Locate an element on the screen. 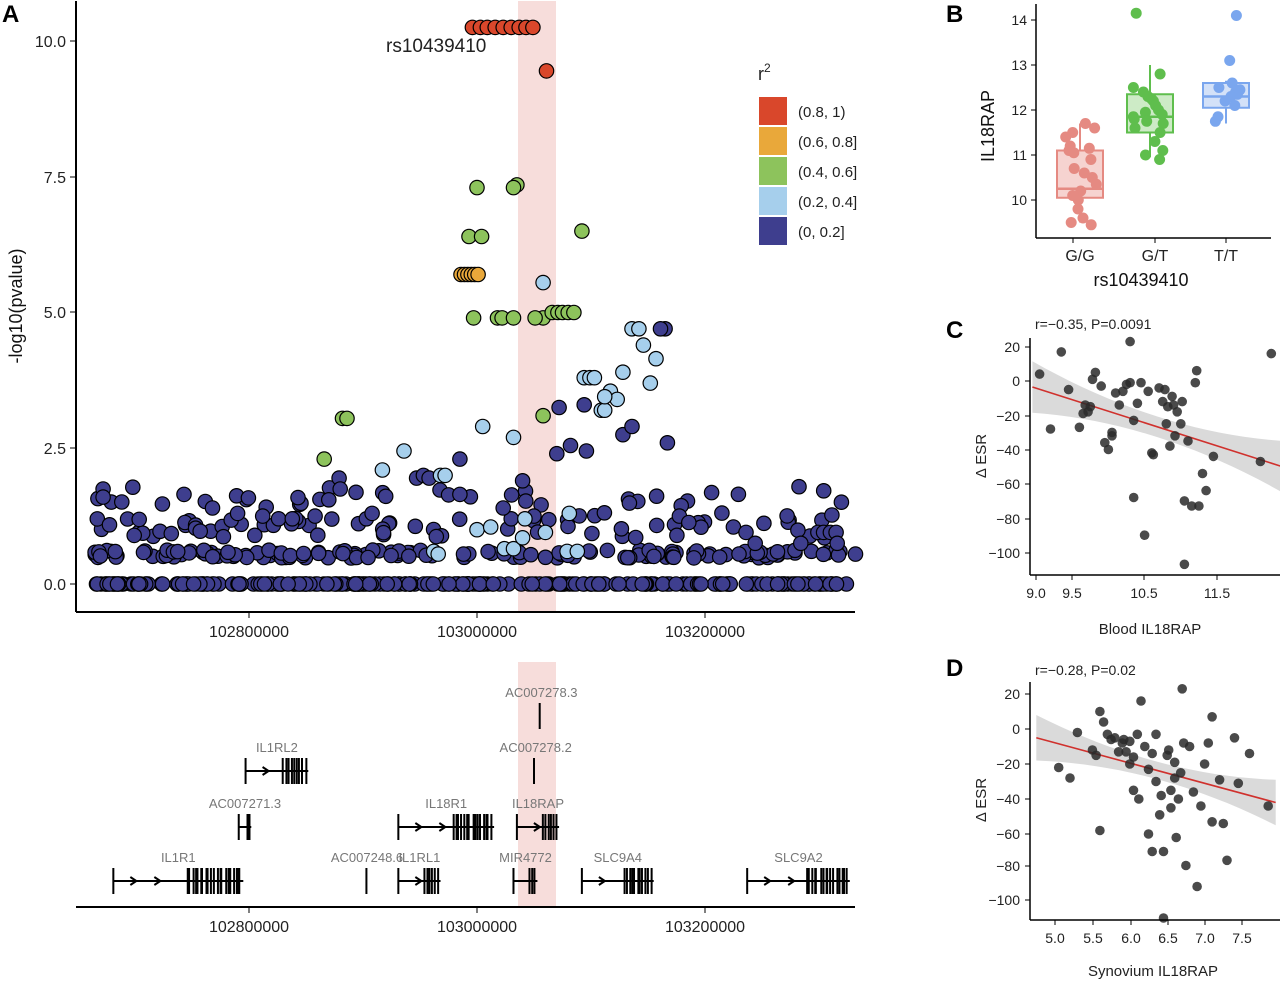 The image size is (1280, 983). panel-d-y-ticks: 20 0 −20 −40 −60 −80 −100 is located at coordinates (1009, 797).